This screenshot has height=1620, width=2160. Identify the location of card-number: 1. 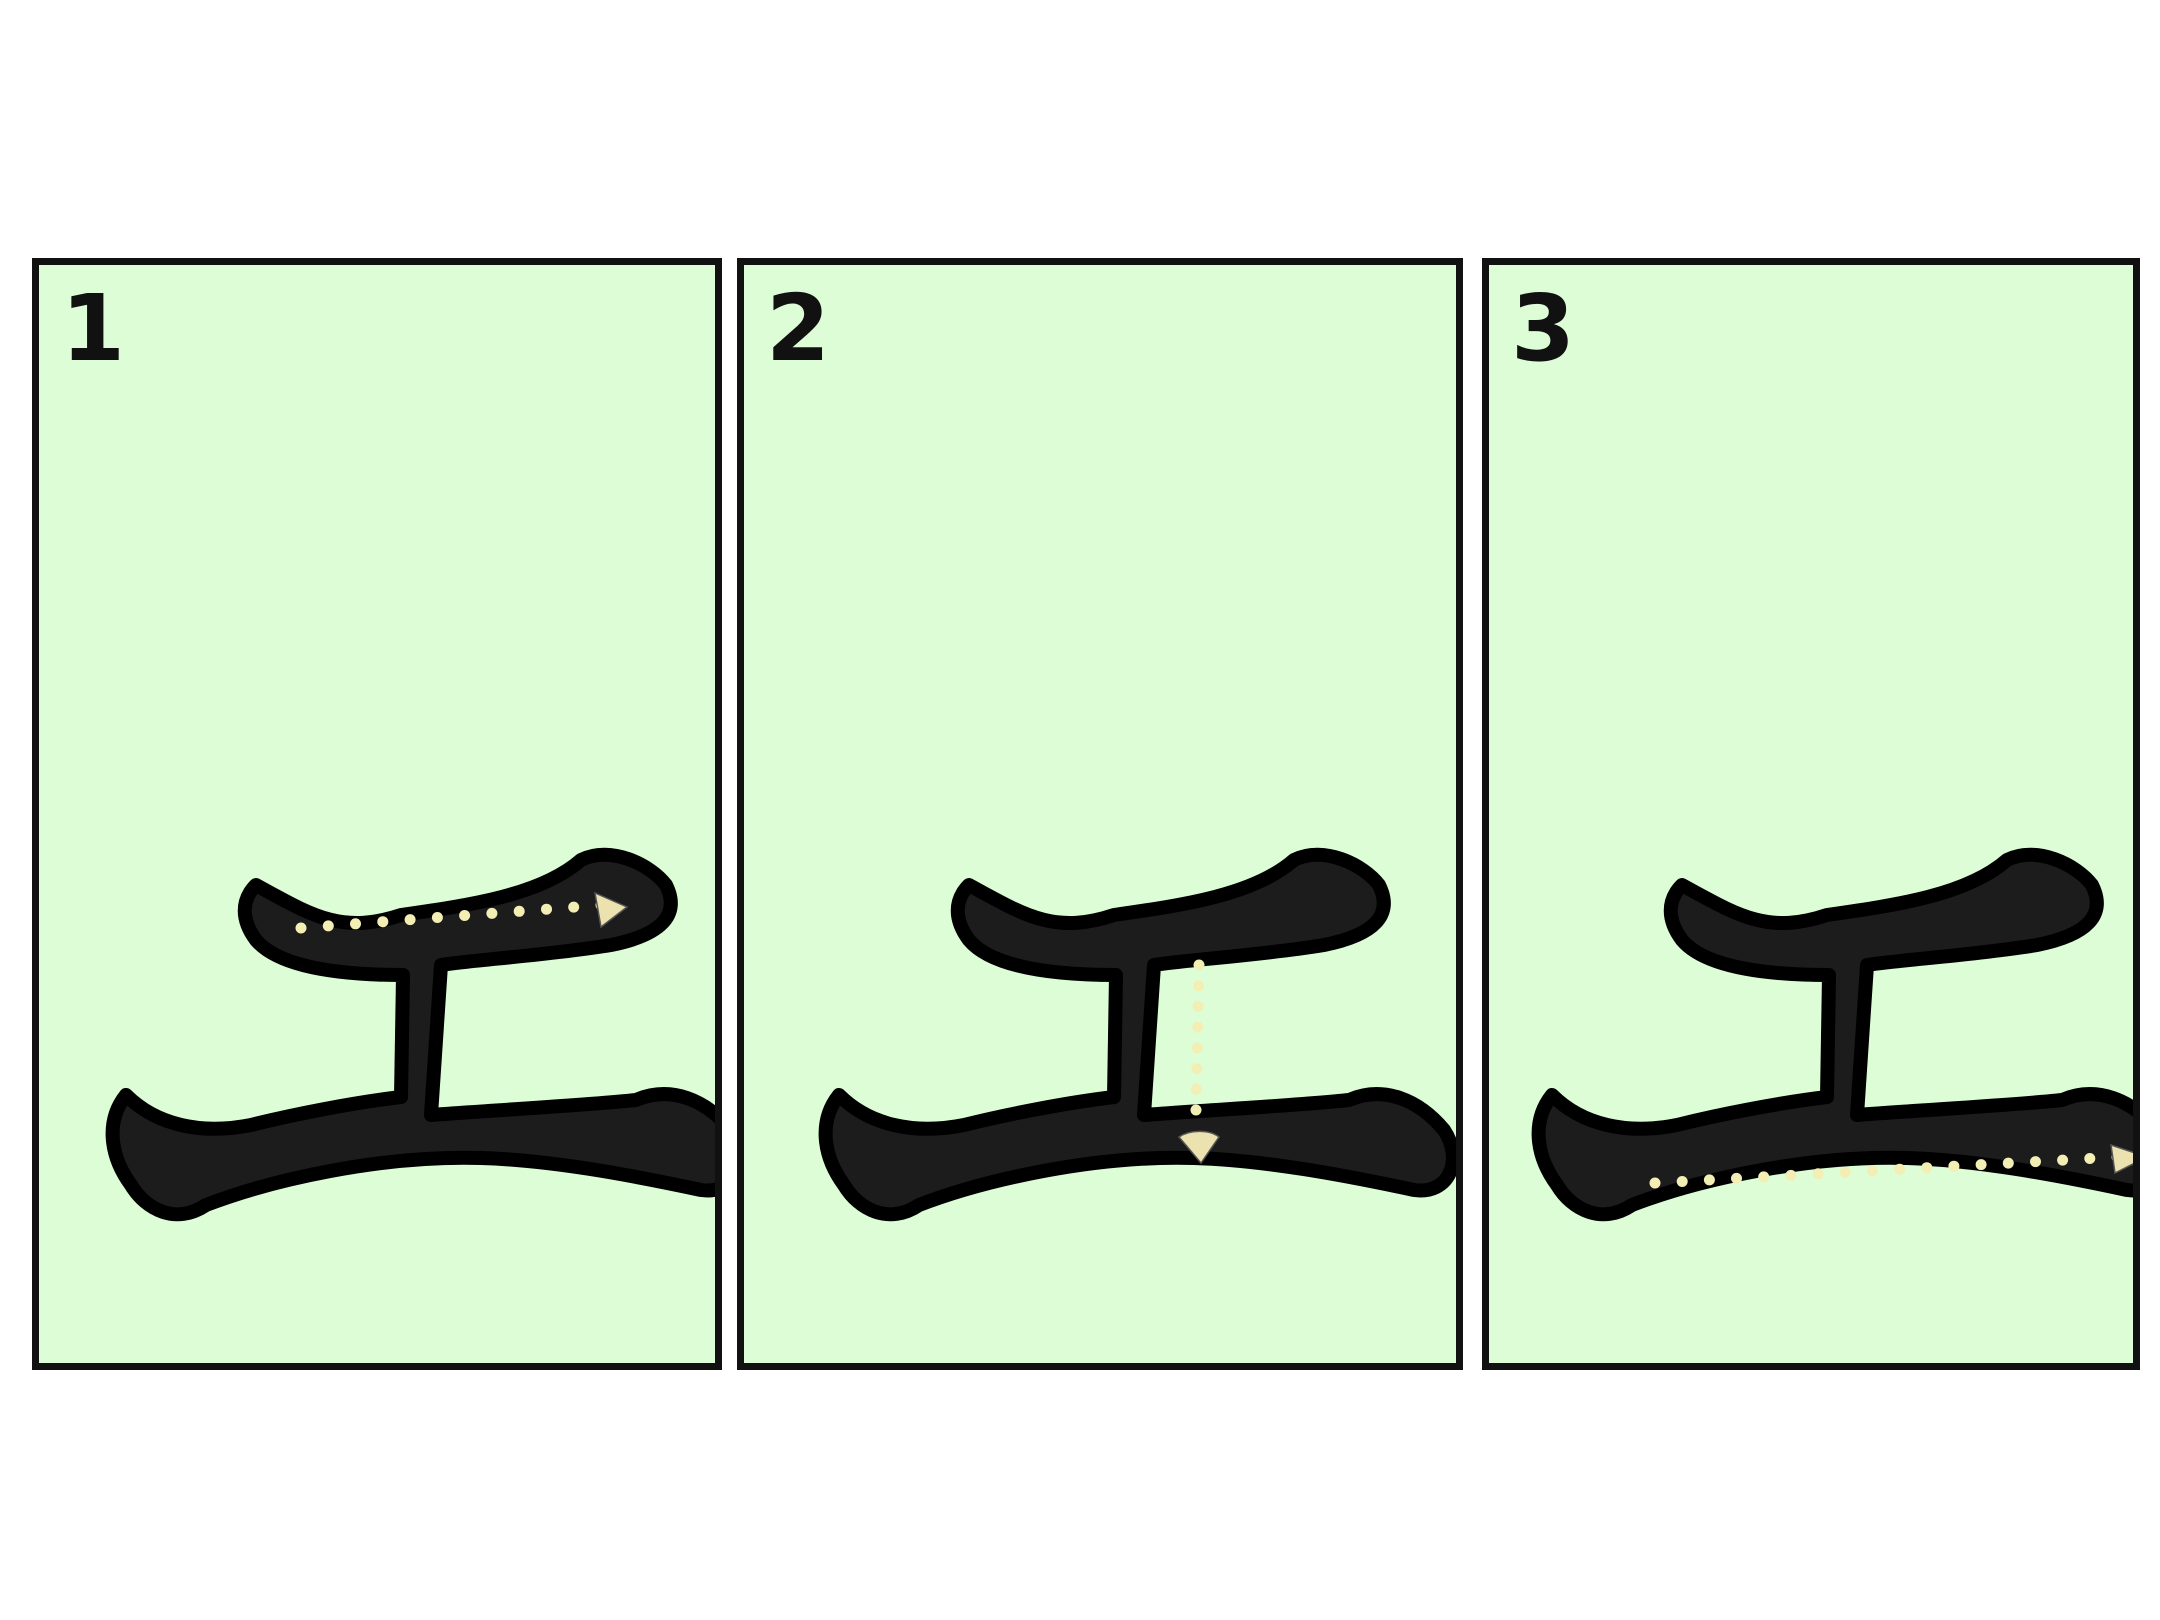
(93, 328).